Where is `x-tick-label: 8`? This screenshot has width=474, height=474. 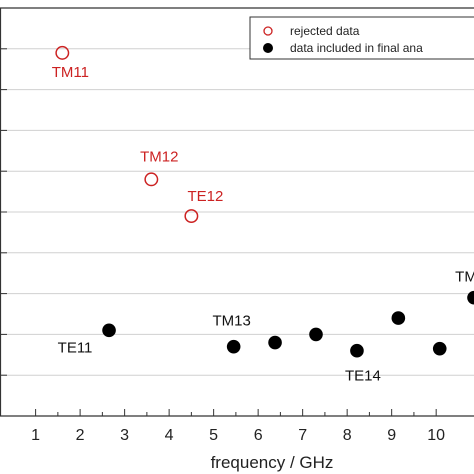 x-tick-label: 8 is located at coordinates (347, 435).